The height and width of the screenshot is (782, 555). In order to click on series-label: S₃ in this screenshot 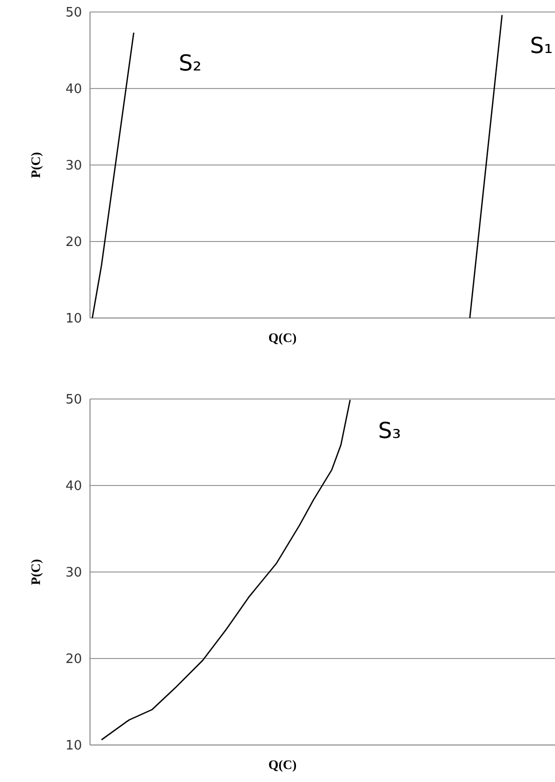, I will do `click(389, 431)`.